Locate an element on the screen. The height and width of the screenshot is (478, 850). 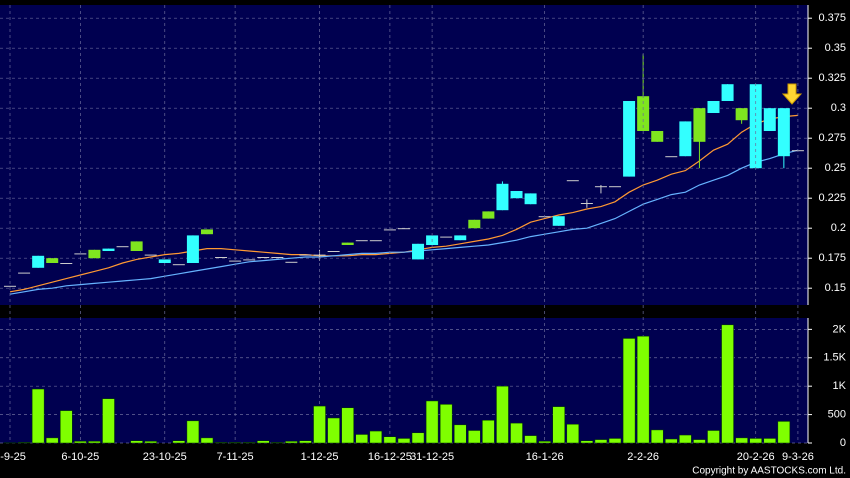
y-tick-label: 0.25 is located at coordinates (835, 168).